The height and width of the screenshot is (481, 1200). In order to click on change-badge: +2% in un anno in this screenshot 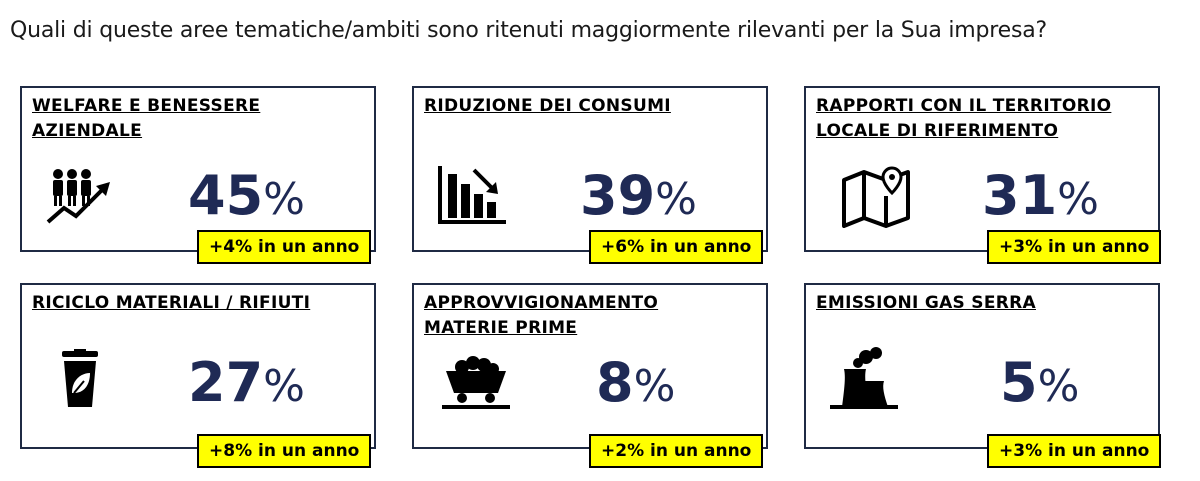, I will do `click(676, 451)`.